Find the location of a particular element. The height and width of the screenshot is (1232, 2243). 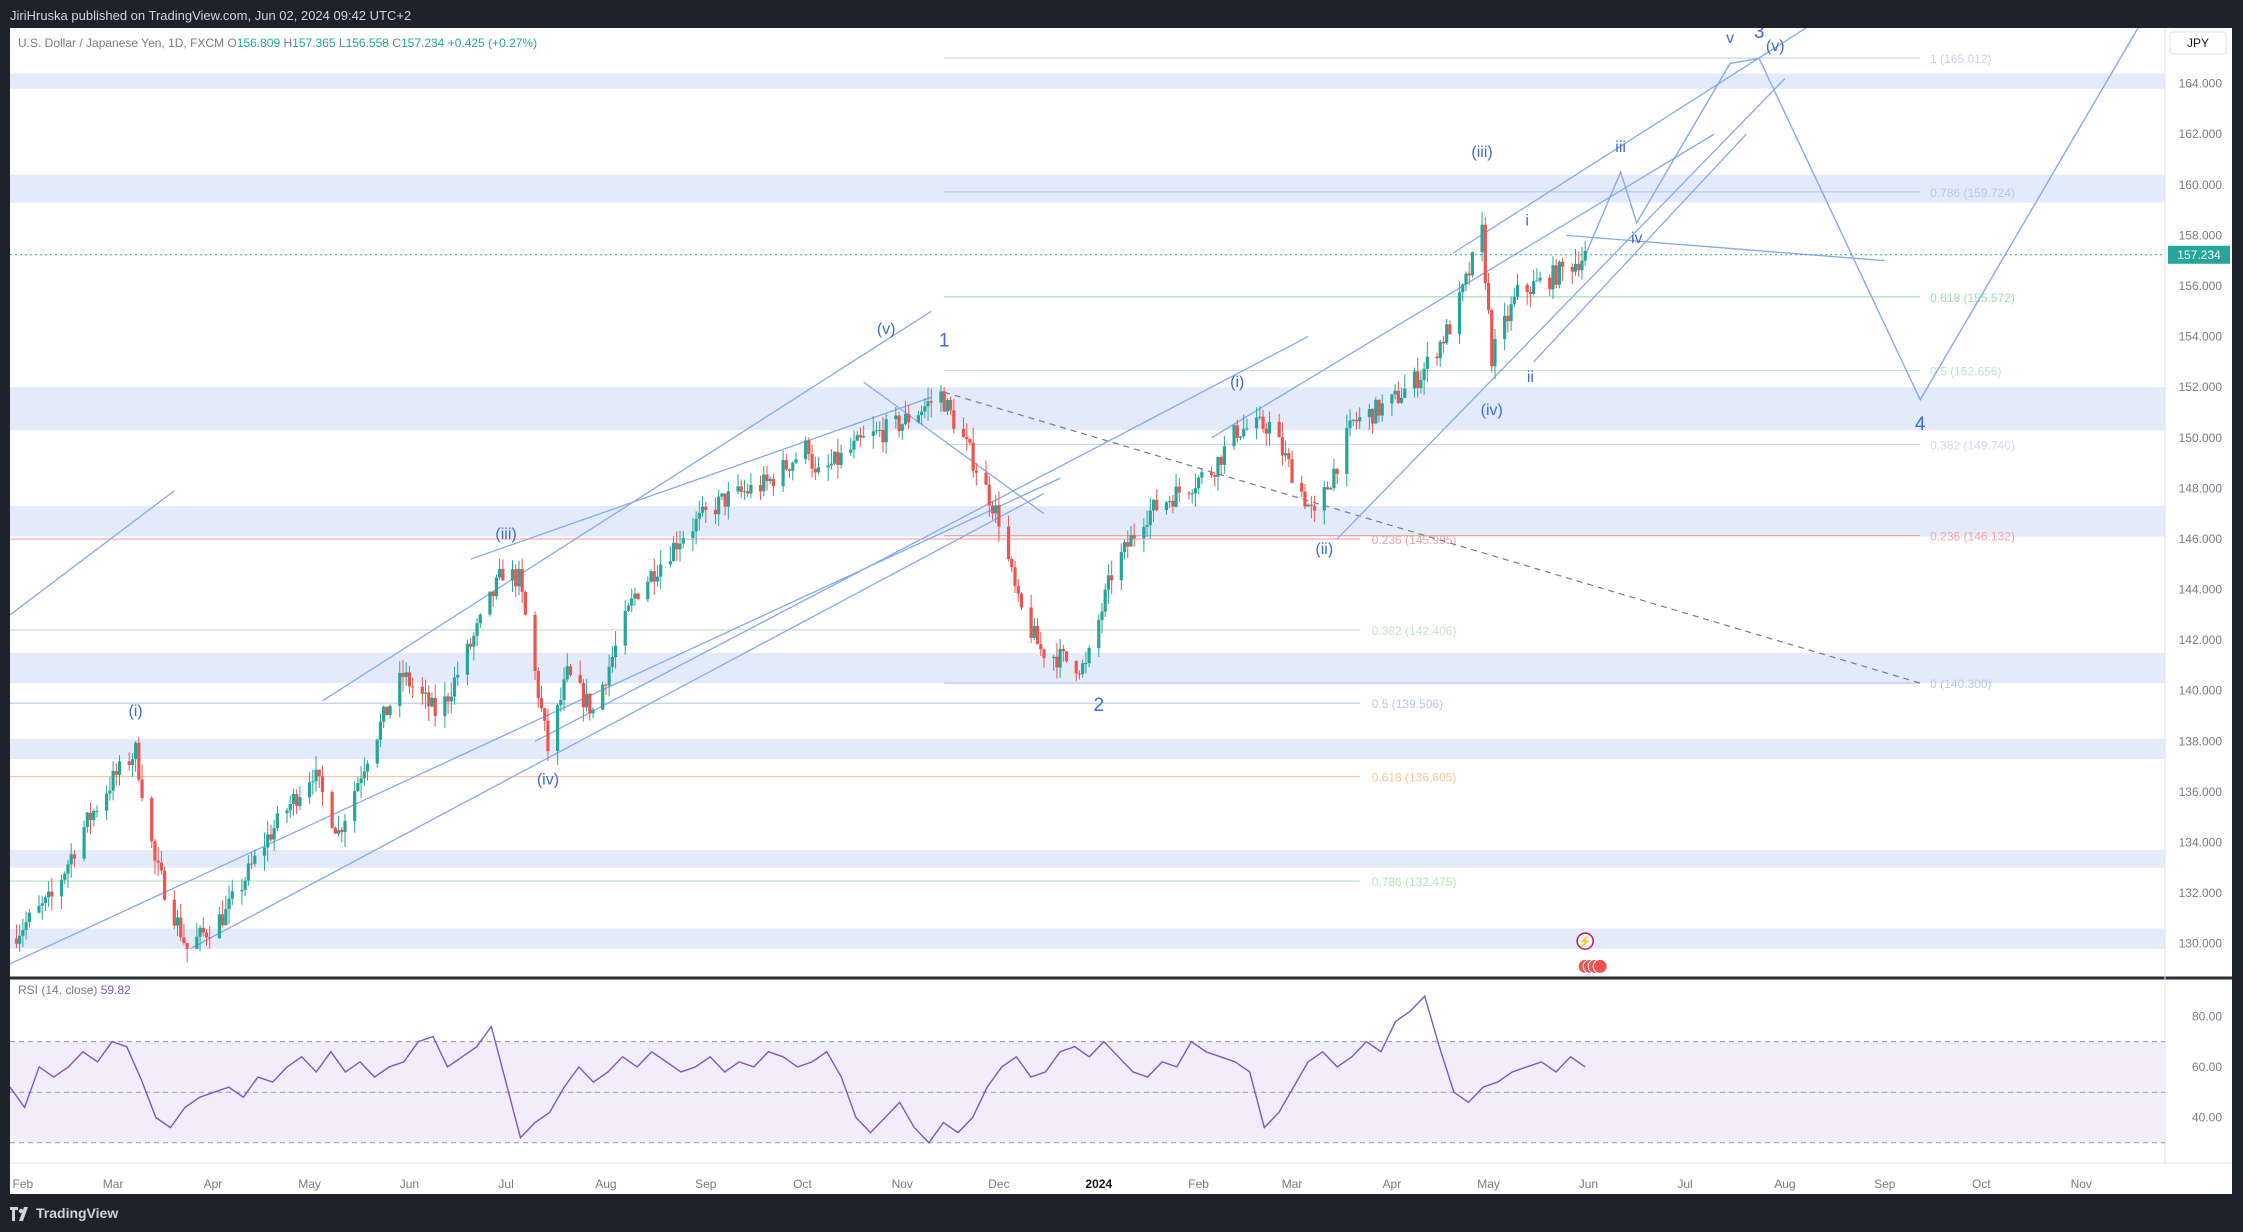

fib-level-label: 0.236 (146.132) is located at coordinates (1972, 537).